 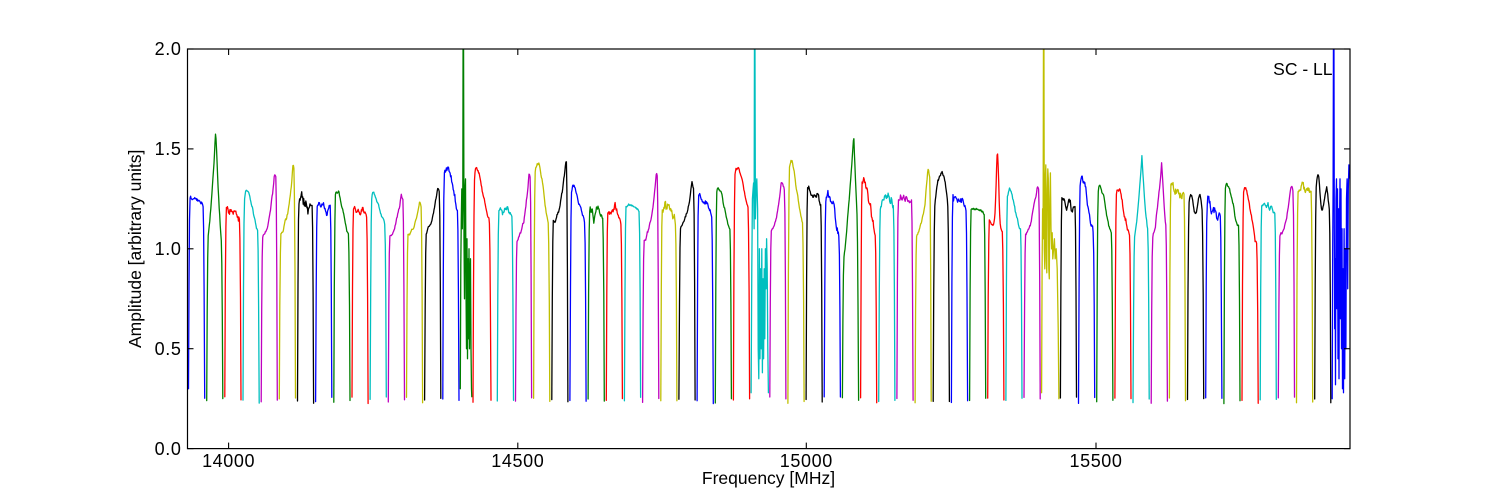 I want to click on svg-text: 14000, so click(x=228, y=461).